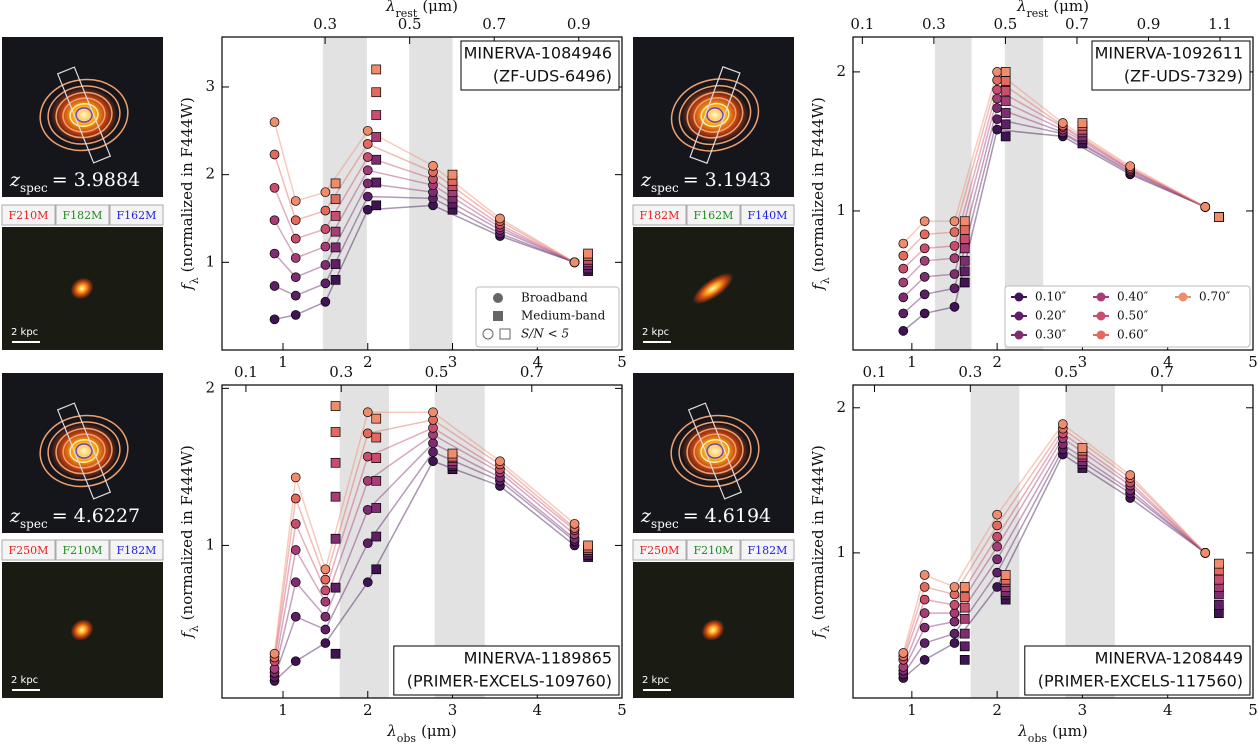  I want to click on shaded-region, so click(953, 193).